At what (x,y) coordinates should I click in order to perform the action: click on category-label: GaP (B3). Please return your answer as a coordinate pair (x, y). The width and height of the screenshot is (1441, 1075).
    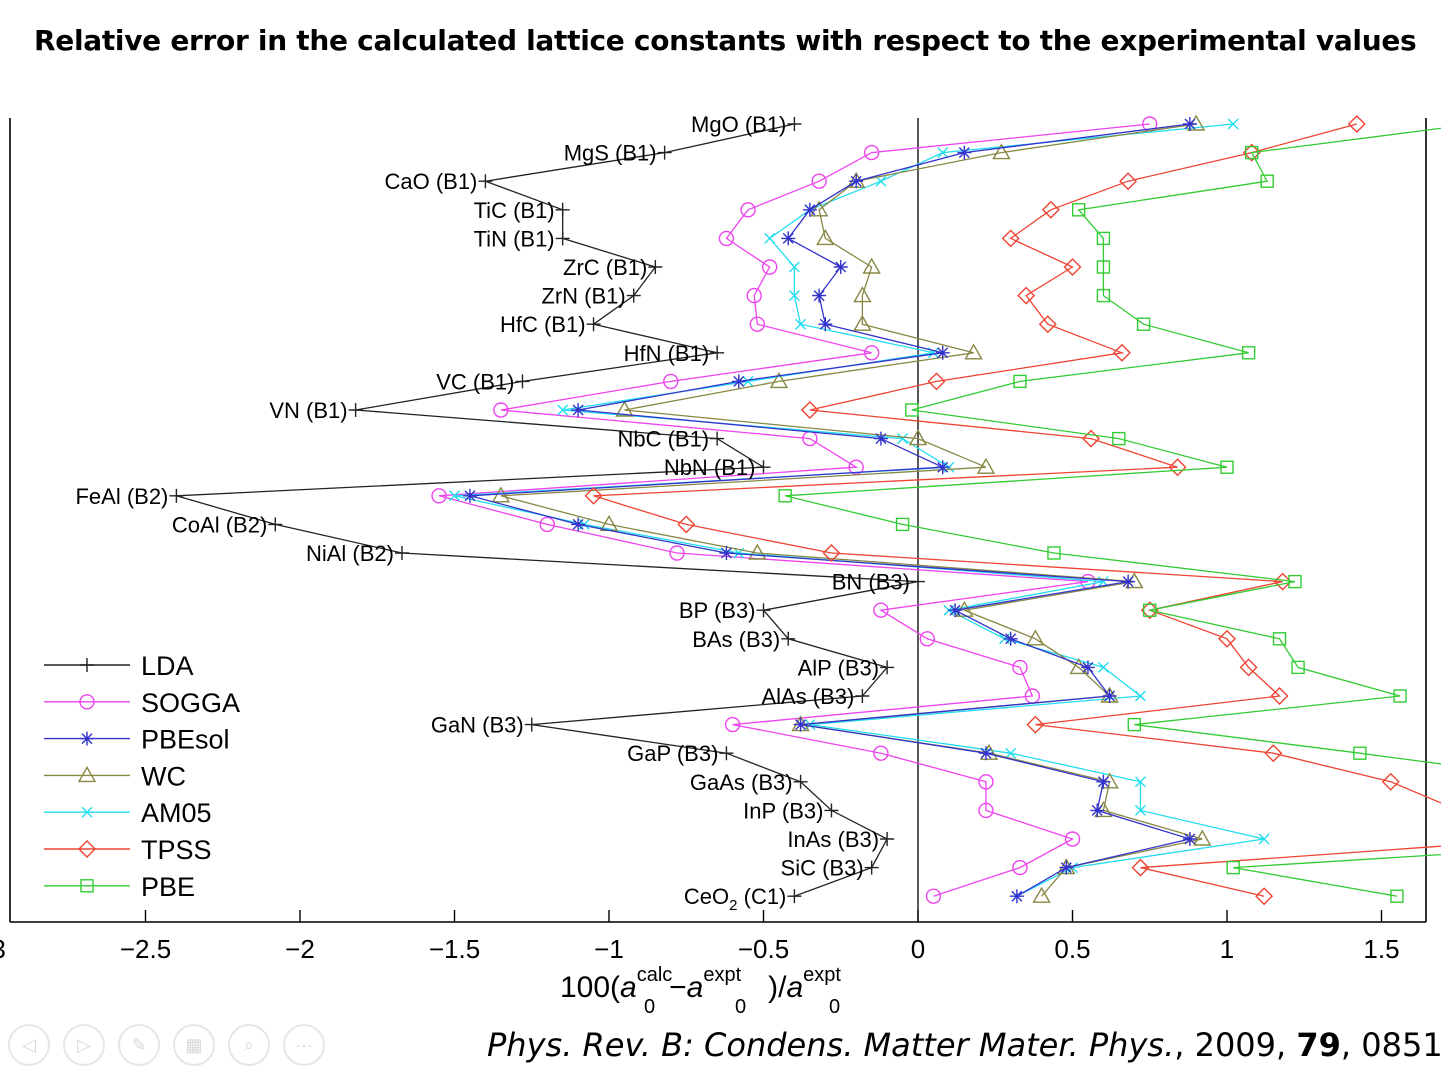
    Looking at the image, I should click on (672, 753).